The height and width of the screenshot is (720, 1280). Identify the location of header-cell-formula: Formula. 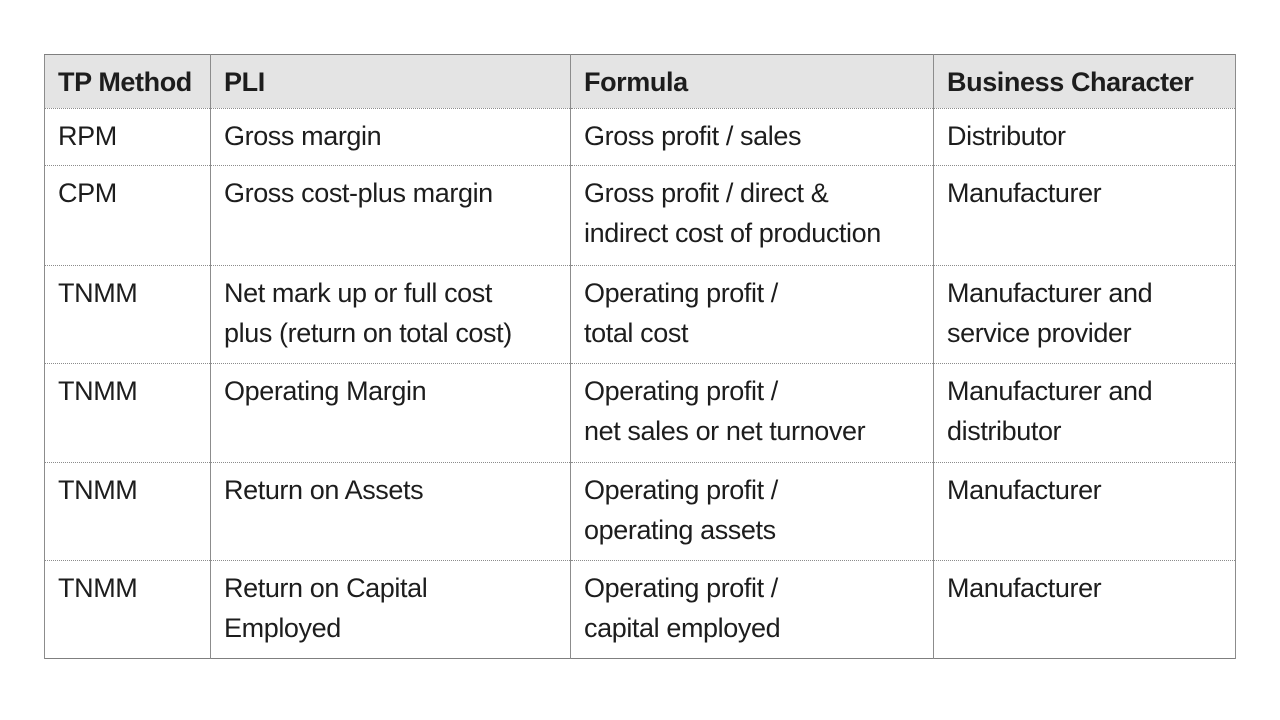
(752, 81).